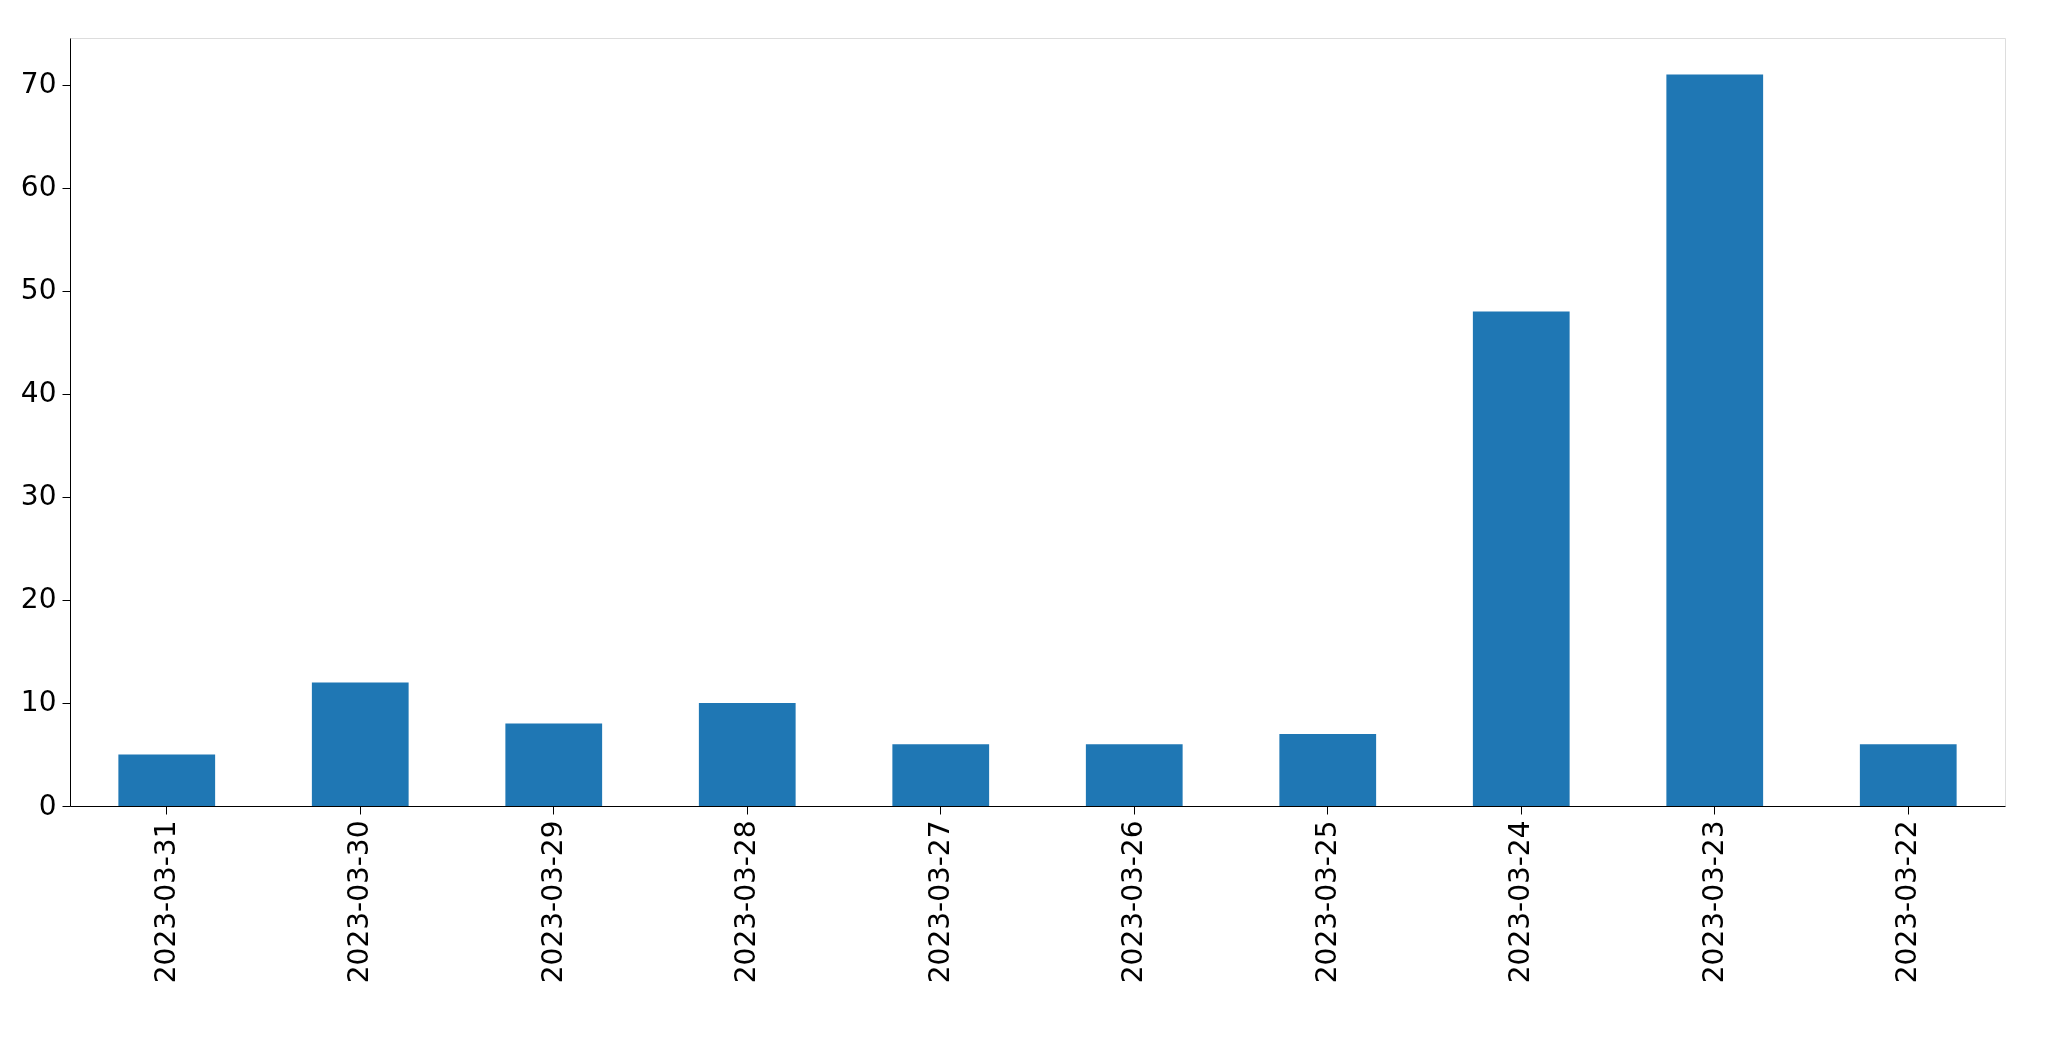 This screenshot has width=2071, height=1061. What do you see at coordinates (1713, 902) in the screenshot?
I see `x-tick-label: 2023-03-23` at bounding box center [1713, 902].